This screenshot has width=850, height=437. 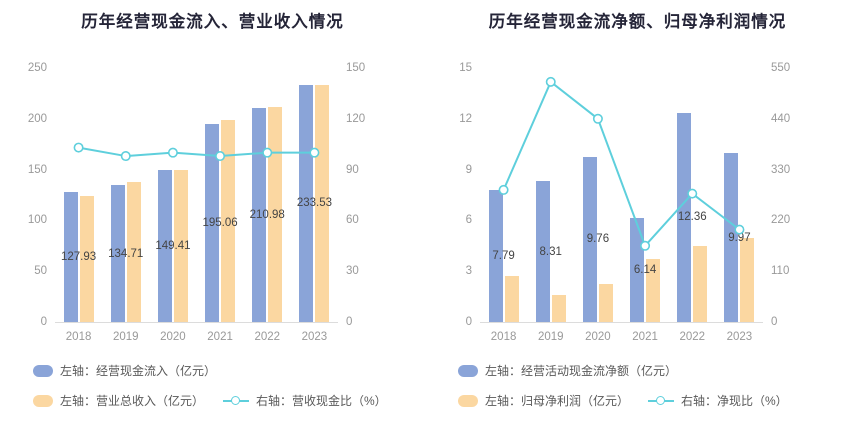 I want to click on right-axis-tick: 220, so click(x=781, y=220).